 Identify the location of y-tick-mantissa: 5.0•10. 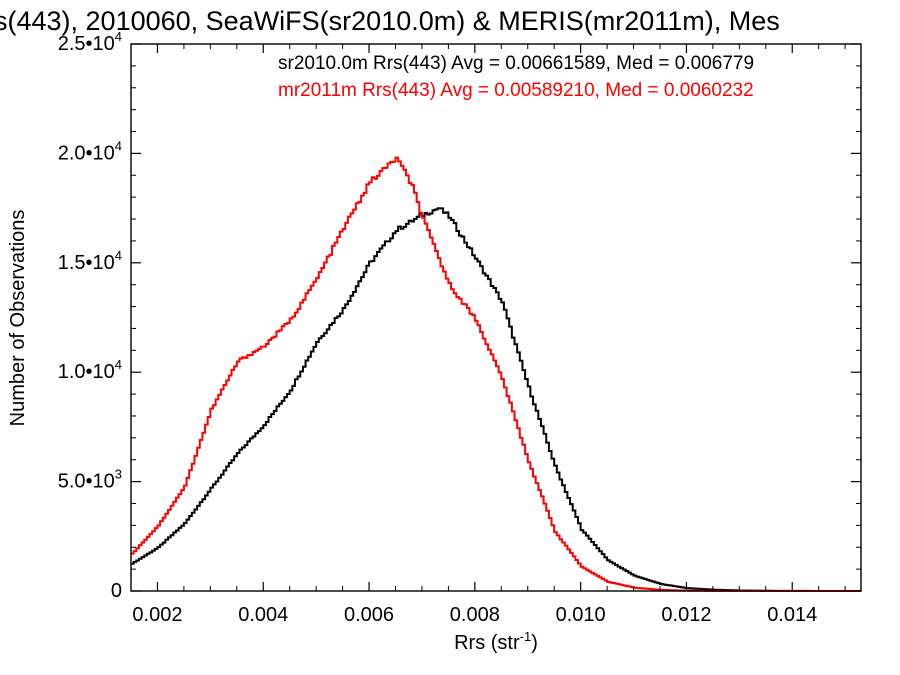
(86, 482).